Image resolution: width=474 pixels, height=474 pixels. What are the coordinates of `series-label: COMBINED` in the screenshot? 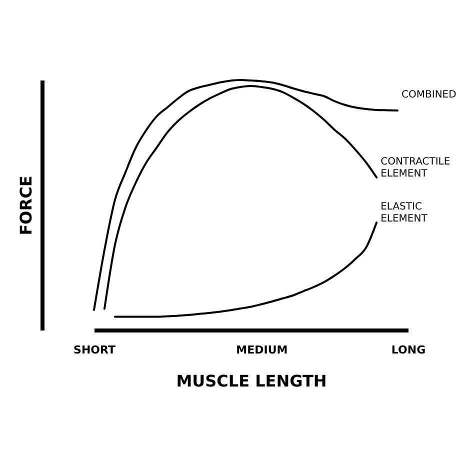 It's located at (429, 95).